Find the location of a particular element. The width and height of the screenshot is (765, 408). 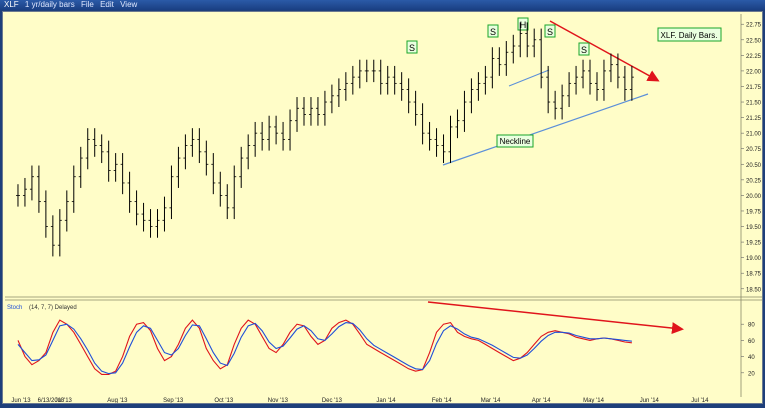

menu-edit: Edit is located at coordinates (107, 4).